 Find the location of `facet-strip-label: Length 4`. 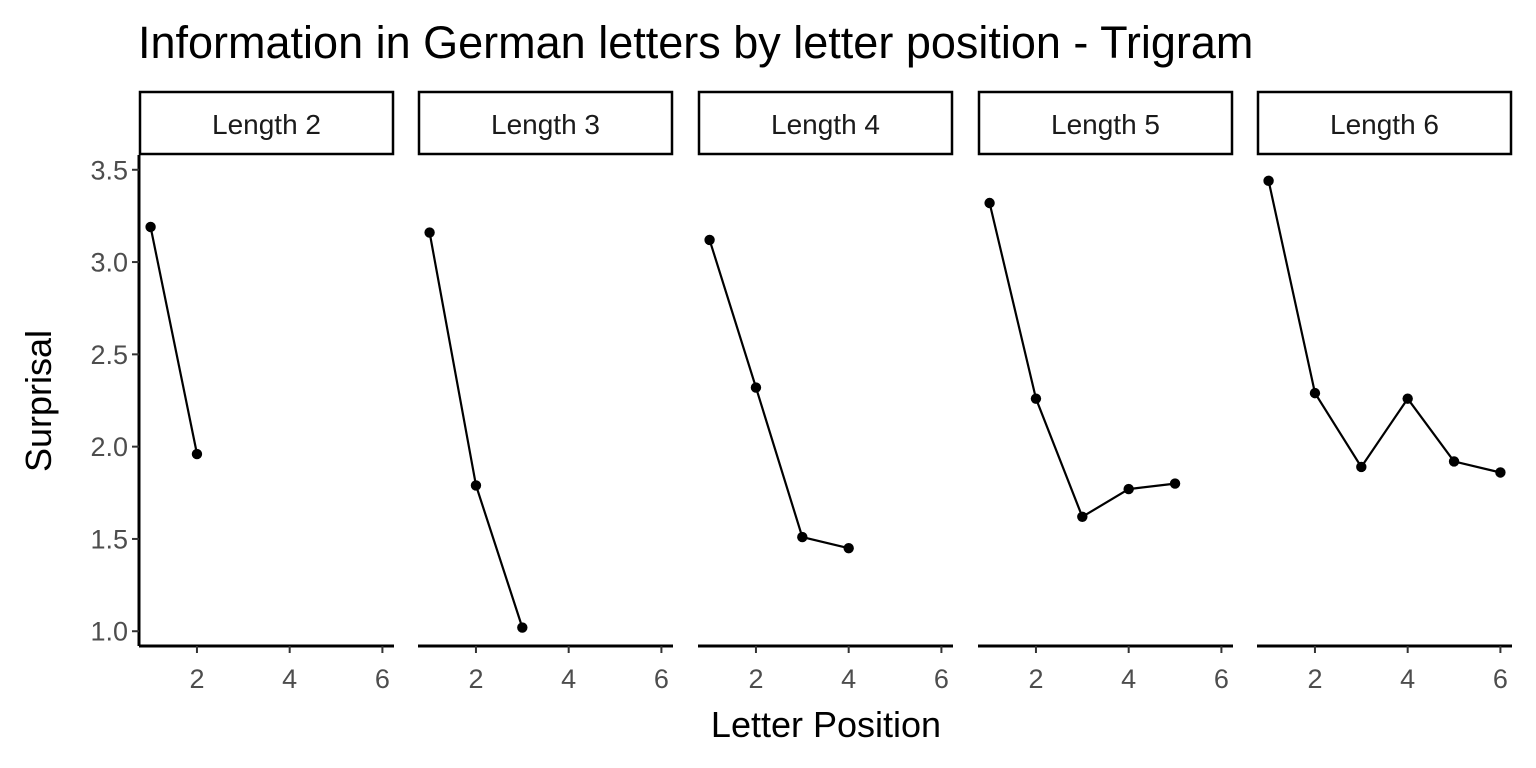

facet-strip-label: Length 4 is located at coordinates (825, 124).